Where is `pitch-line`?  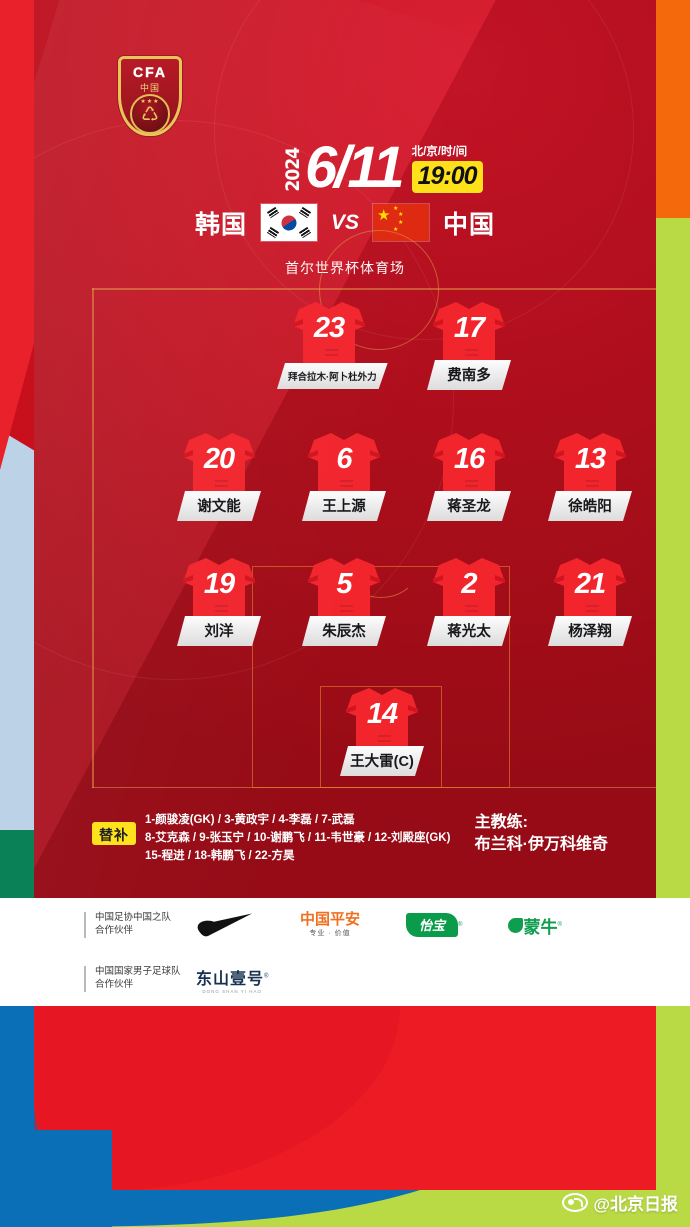
pitch-line is located at coordinates (93, 538).